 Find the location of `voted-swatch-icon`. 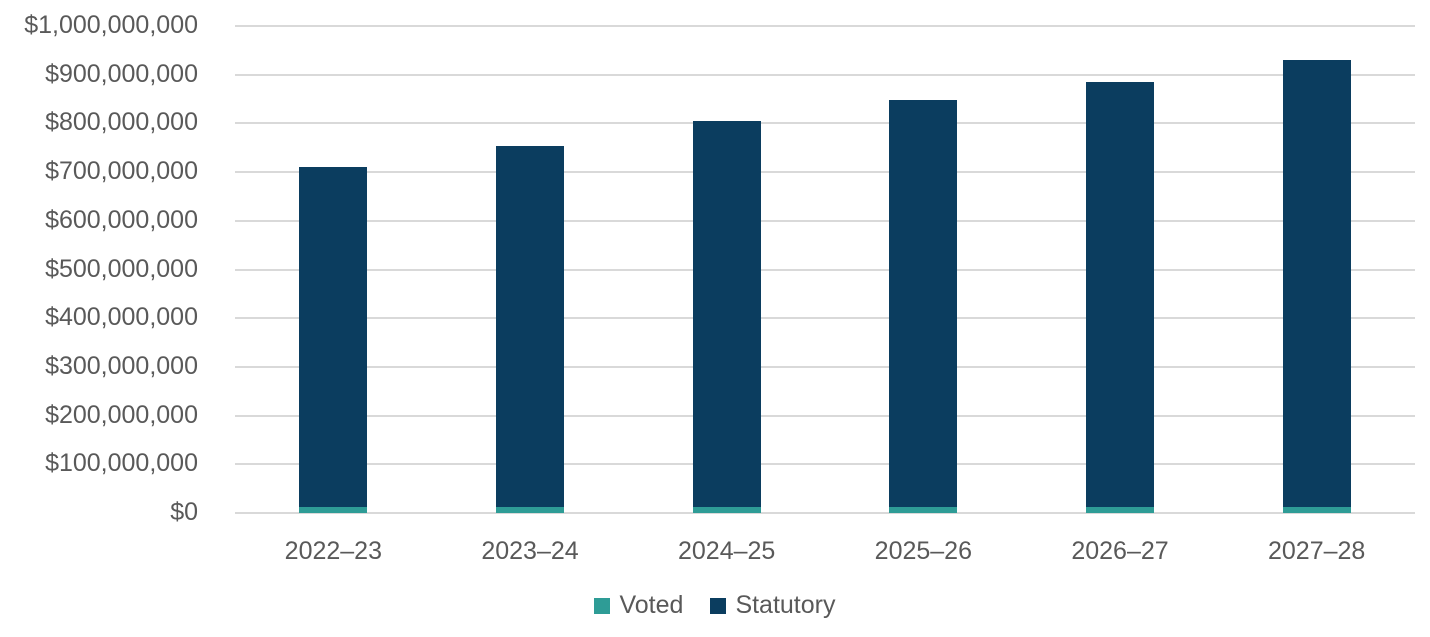

voted-swatch-icon is located at coordinates (602, 605).